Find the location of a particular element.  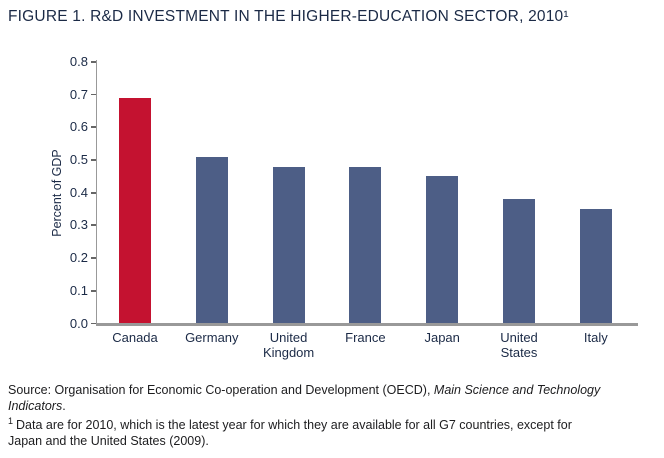

footnote-marker: 1 is located at coordinates (11, 421).